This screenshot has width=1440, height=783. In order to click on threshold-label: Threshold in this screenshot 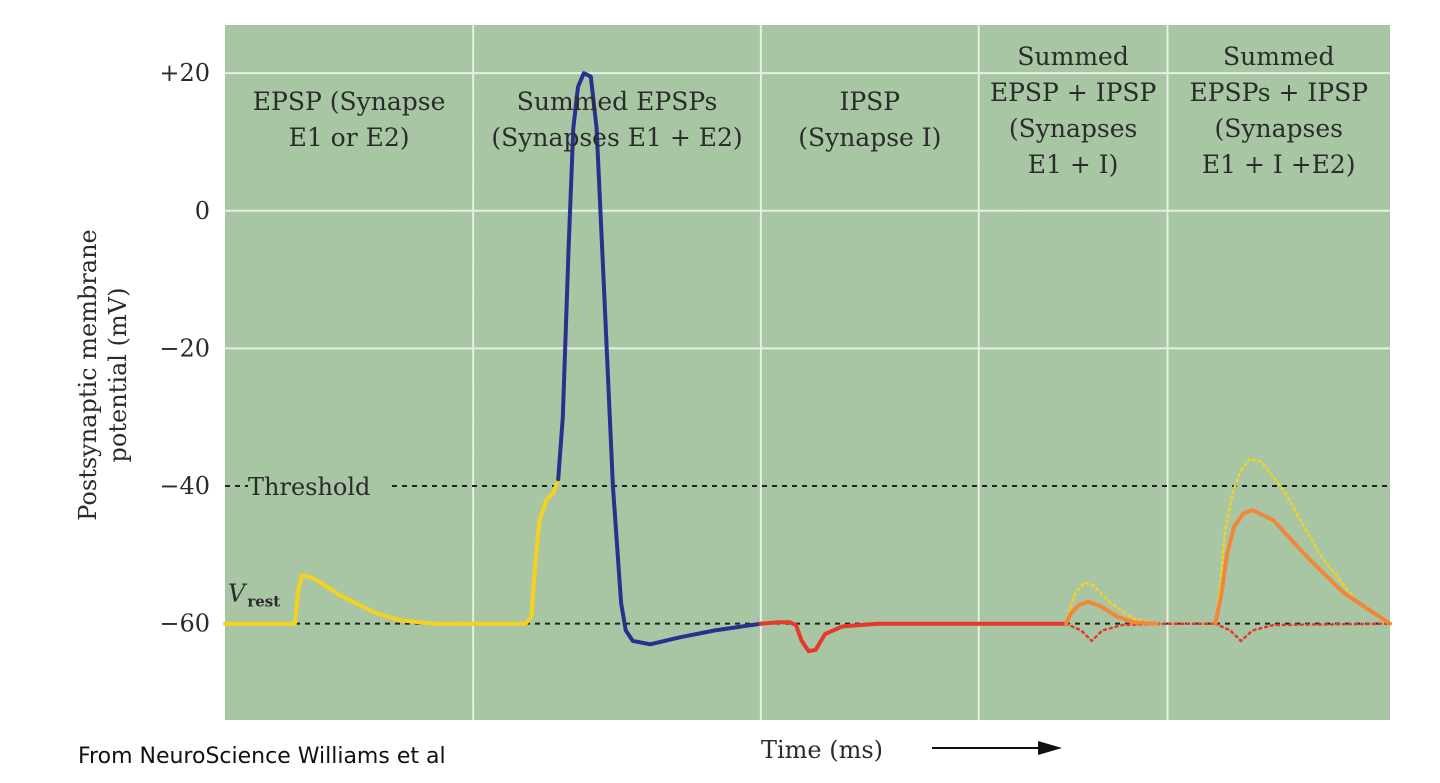, I will do `click(309, 487)`.